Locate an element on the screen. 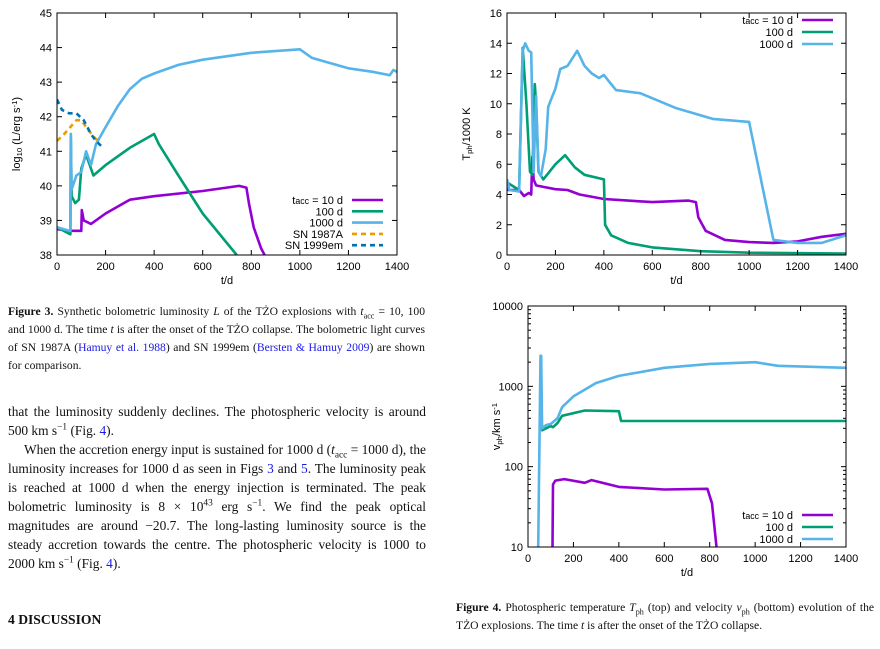  citation-link: Hamuy et al. 1988 is located at coordinates (122, 347).